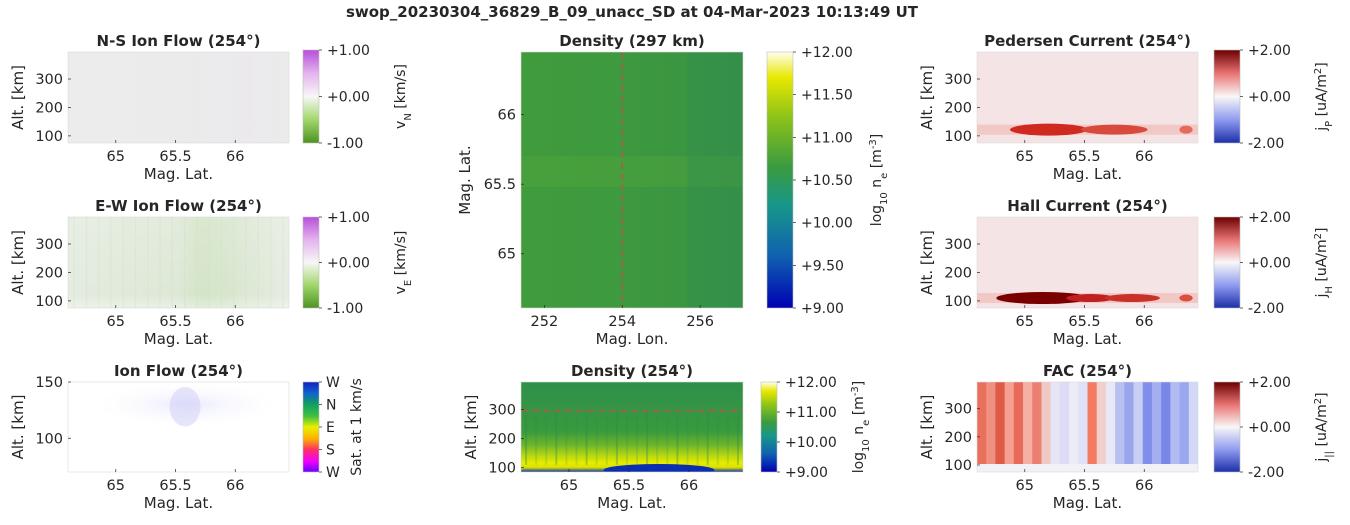 This screenshot has height=525, width=1350. Describe the element at coordinates (348, 218) in the screenshot. I see `colorbar-tick-label: +1.00` at that location.